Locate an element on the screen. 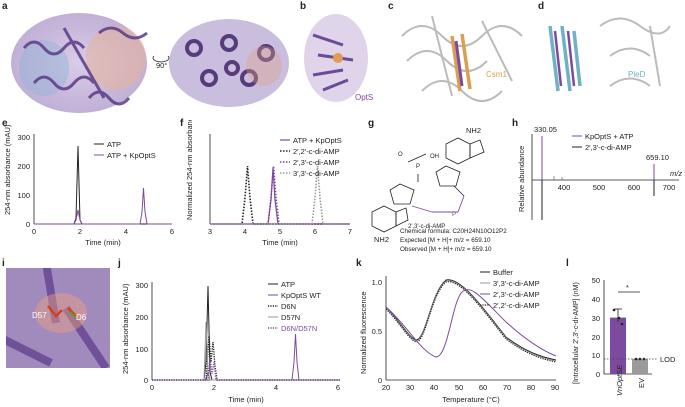 The height and width of the screenshot is (407, 685). trace-atp-kpopts is located at coordinates (103, 206).